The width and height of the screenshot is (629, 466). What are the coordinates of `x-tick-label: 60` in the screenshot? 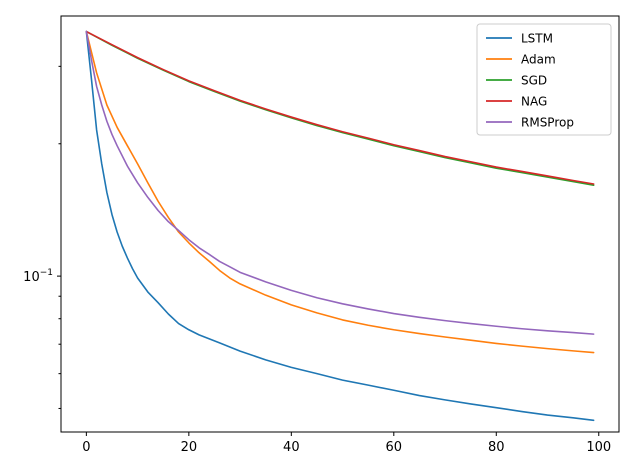 It's located at (394, 447).